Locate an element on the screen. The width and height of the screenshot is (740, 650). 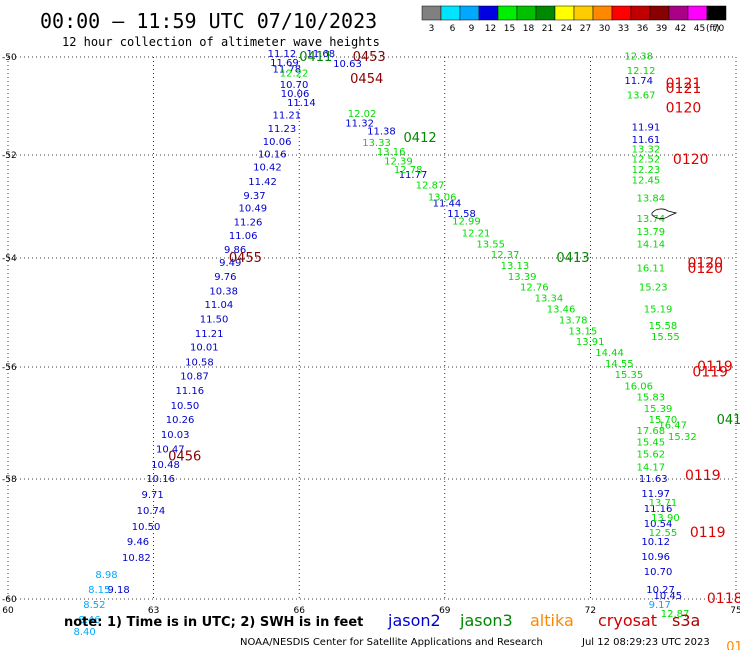
colorbar-label: 24 is located at coordinates (567, 29).